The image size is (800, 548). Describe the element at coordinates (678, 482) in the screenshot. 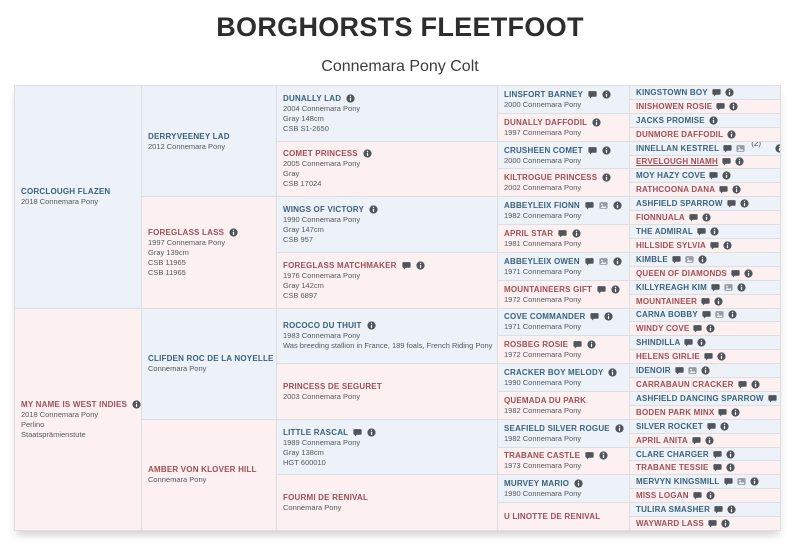

I see `horse-name: MERVYN KINGSMILL` at that location.